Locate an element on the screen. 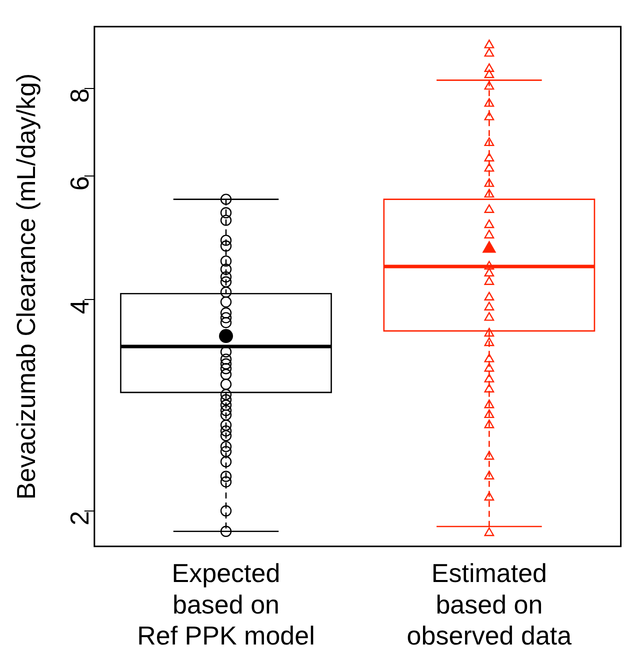 Image resolution: width=635 pixels, height=664 pixels. y-tick-label: 6 is located at coordinates (79, 183).